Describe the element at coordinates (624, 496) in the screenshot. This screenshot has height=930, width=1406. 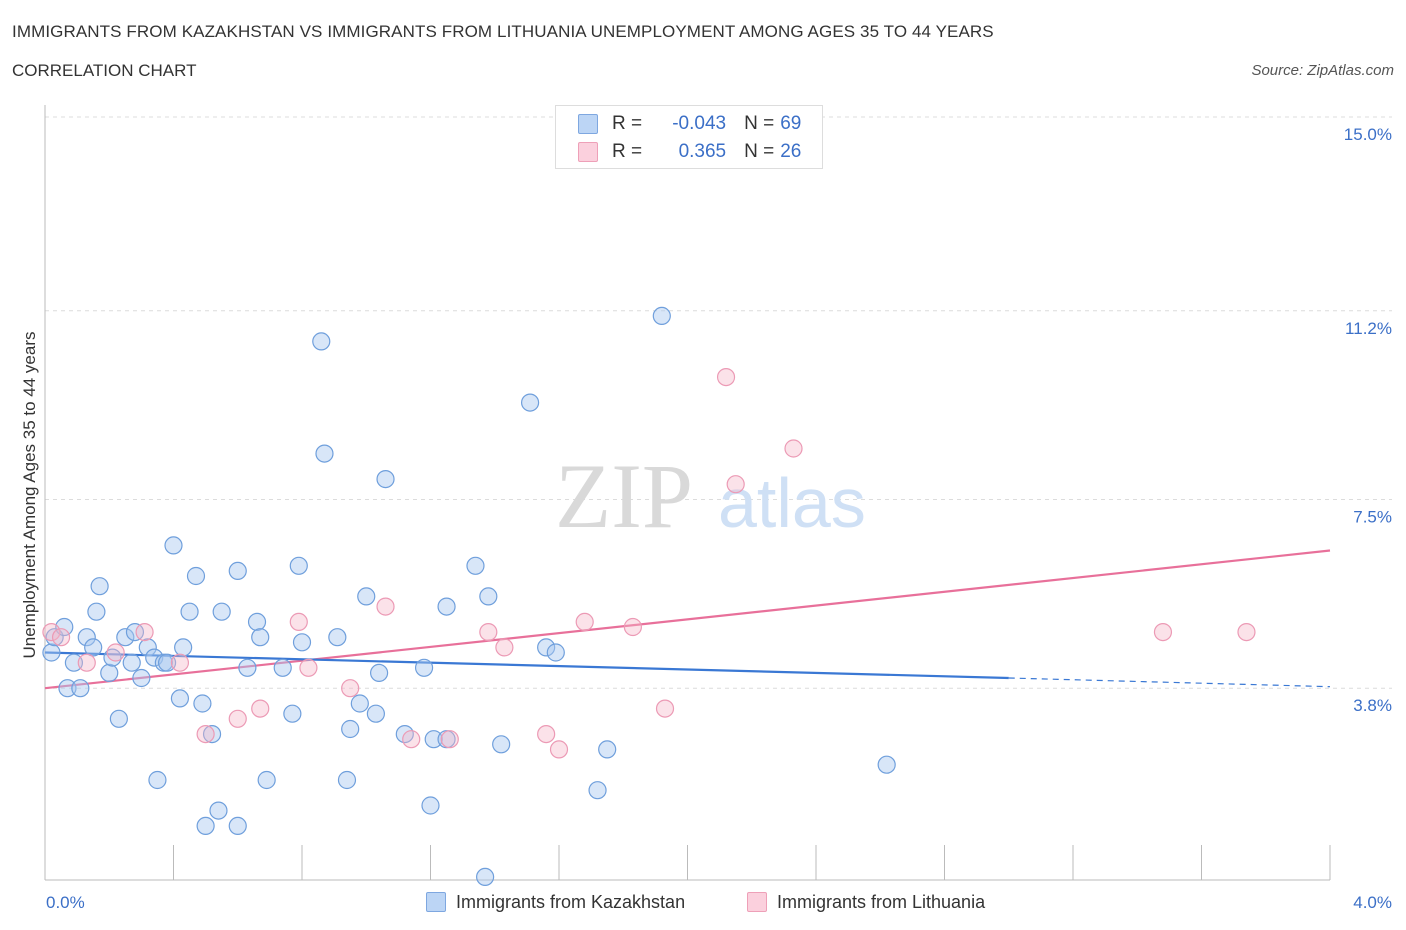
I see `watermark-zip: ZIP` at that location.